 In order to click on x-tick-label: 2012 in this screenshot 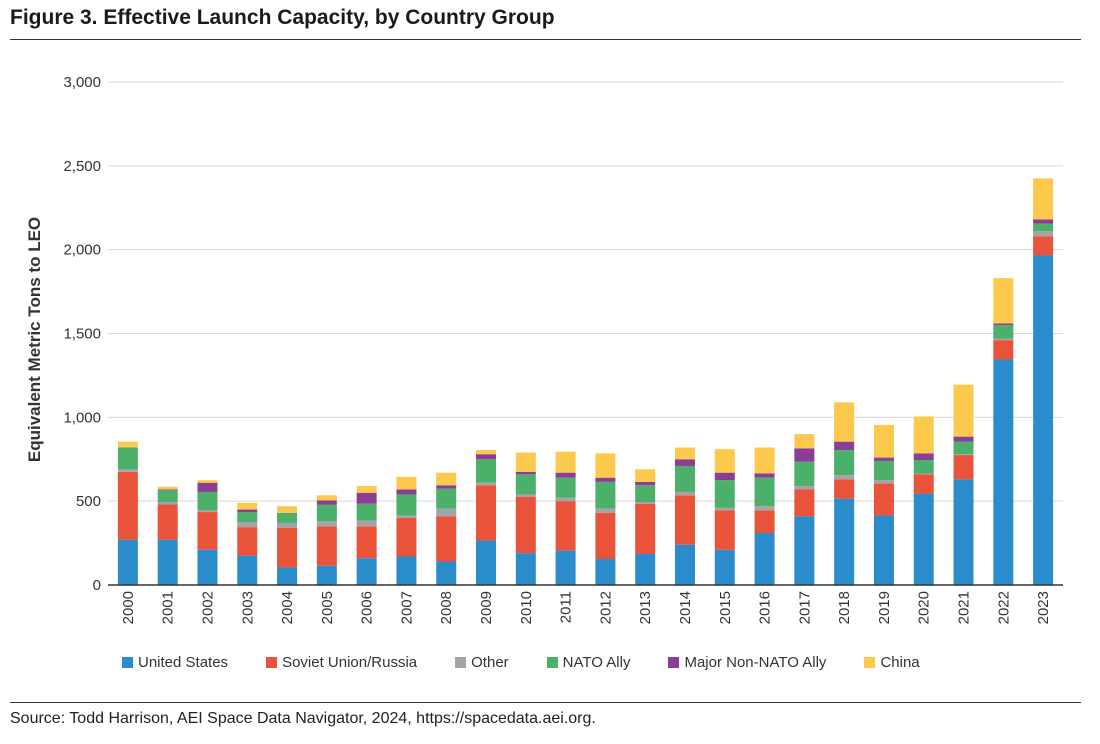, I will do `click(605, 607)`.